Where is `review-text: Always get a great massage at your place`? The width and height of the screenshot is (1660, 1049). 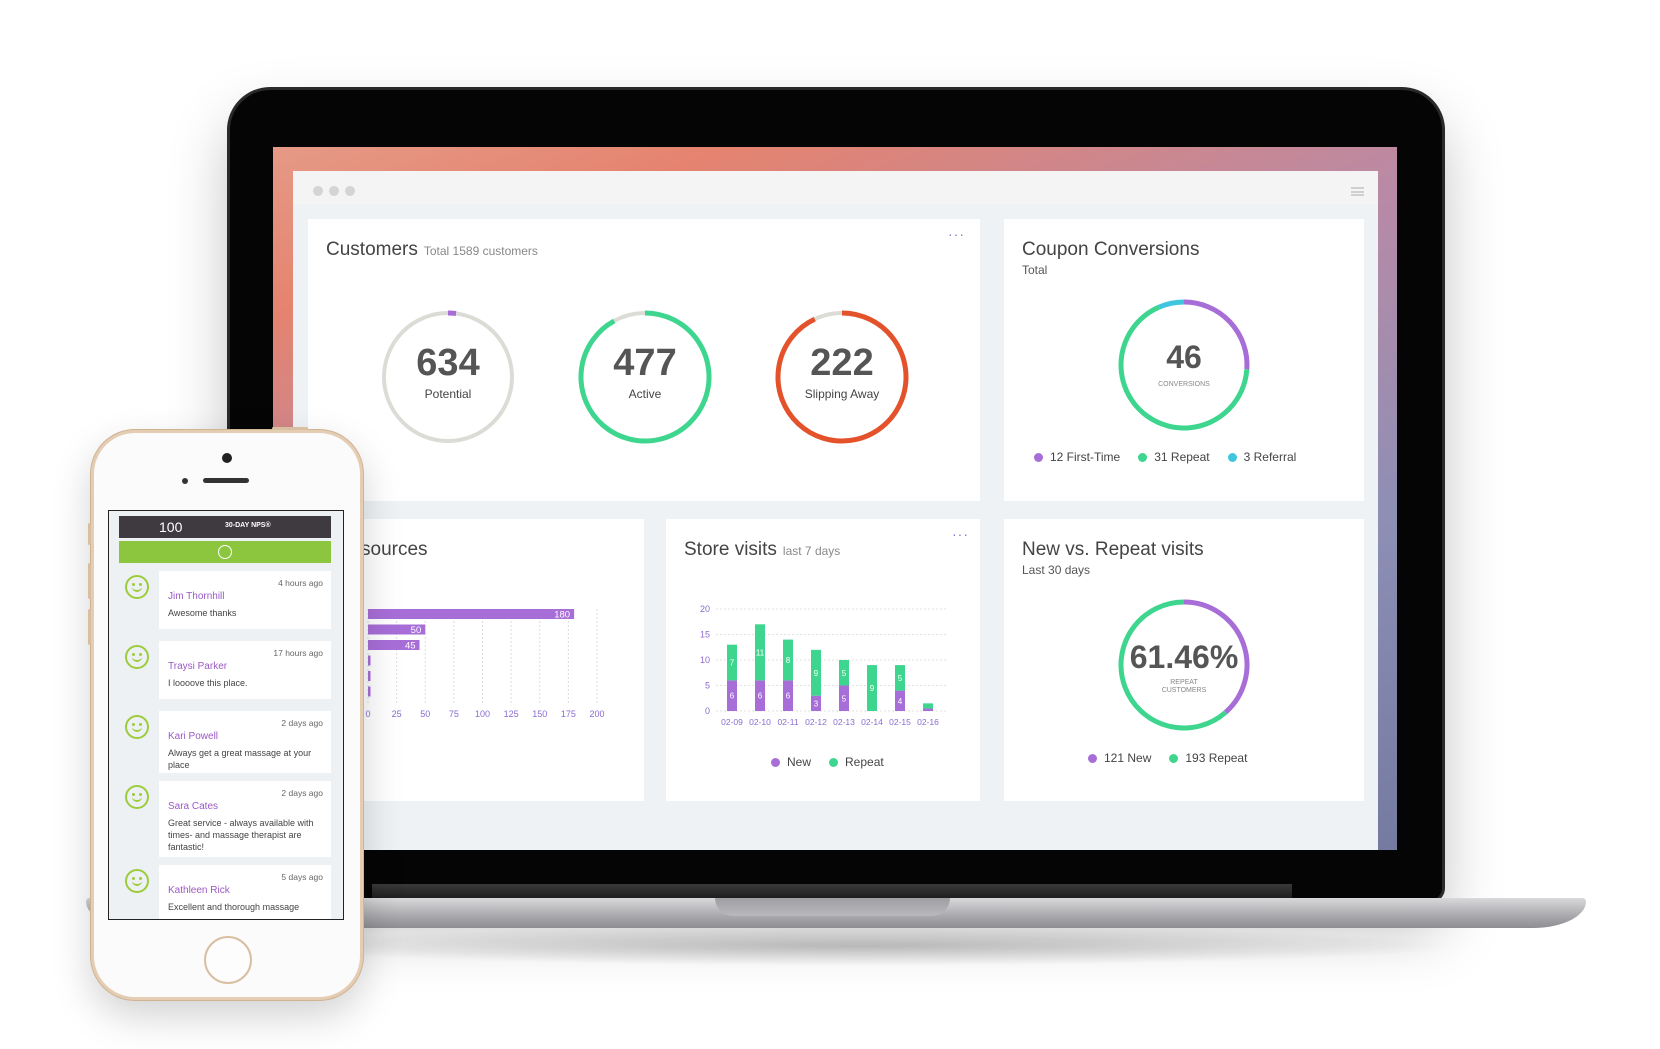 review-text: Always get a great massage at your place is located at coordinates (240, 759).